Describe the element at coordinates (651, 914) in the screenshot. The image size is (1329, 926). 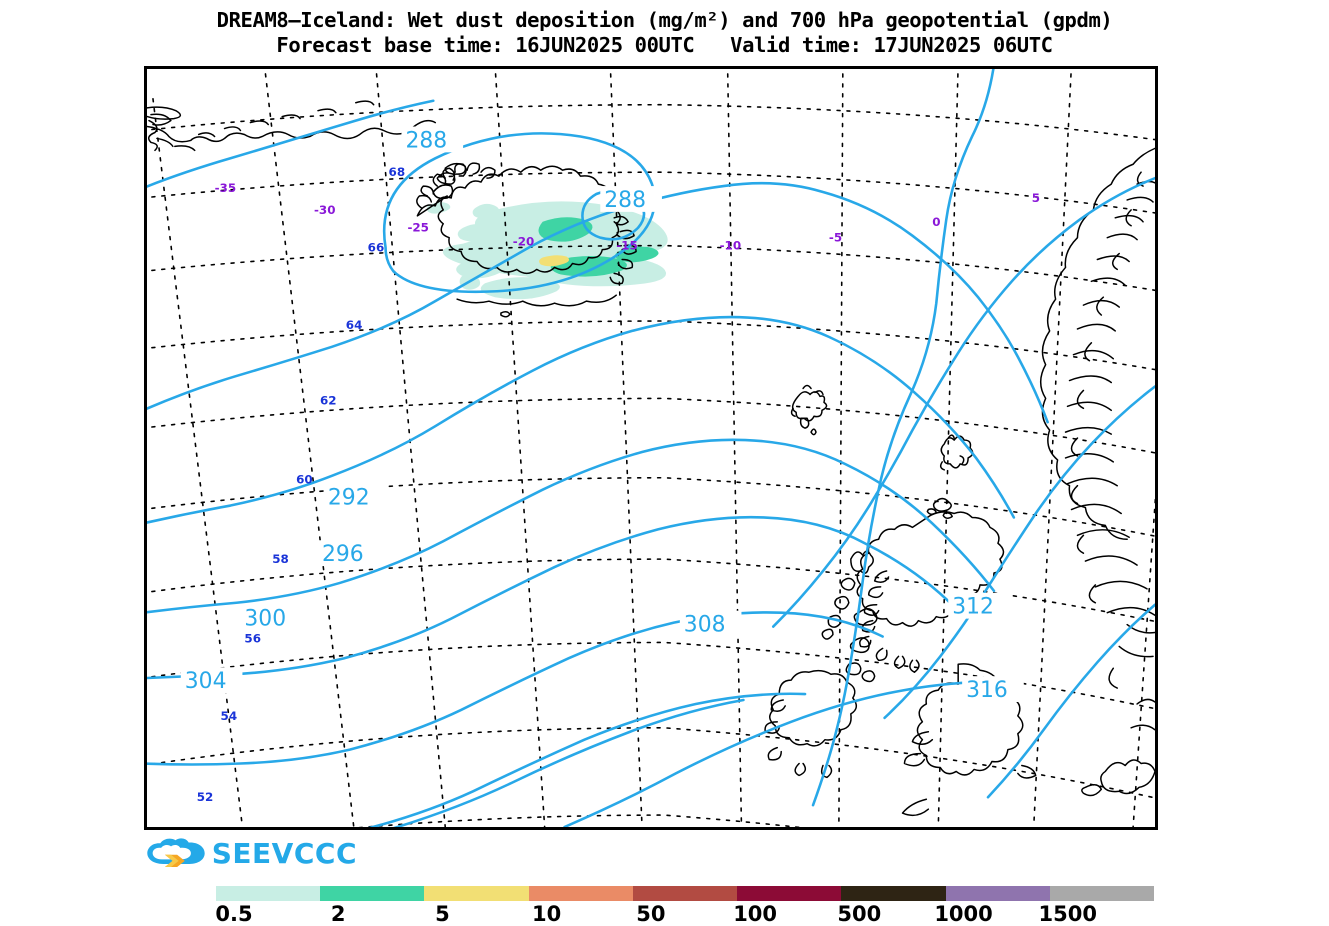
I see `colorbar-tick-label: 50` at that location.